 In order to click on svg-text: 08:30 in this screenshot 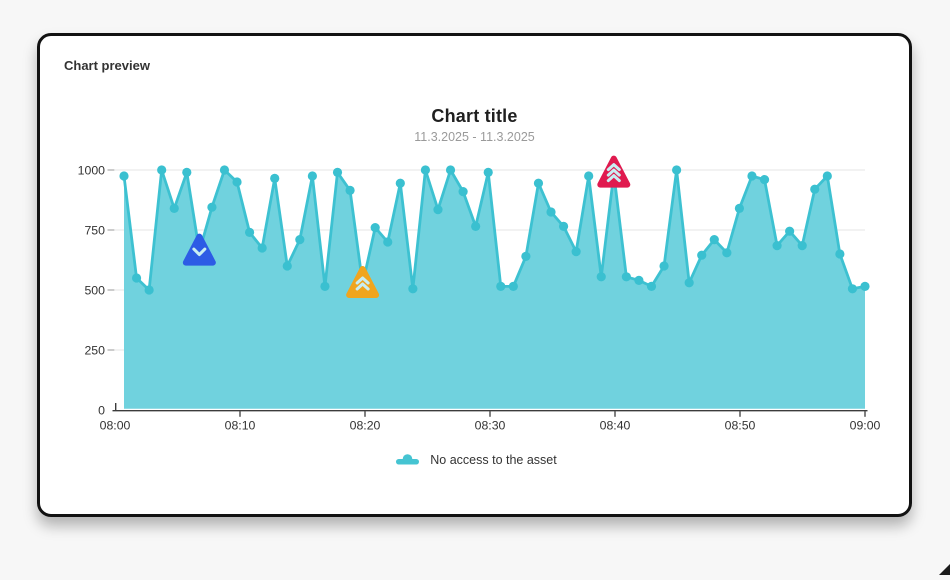, I will do `click(490, 426)`.